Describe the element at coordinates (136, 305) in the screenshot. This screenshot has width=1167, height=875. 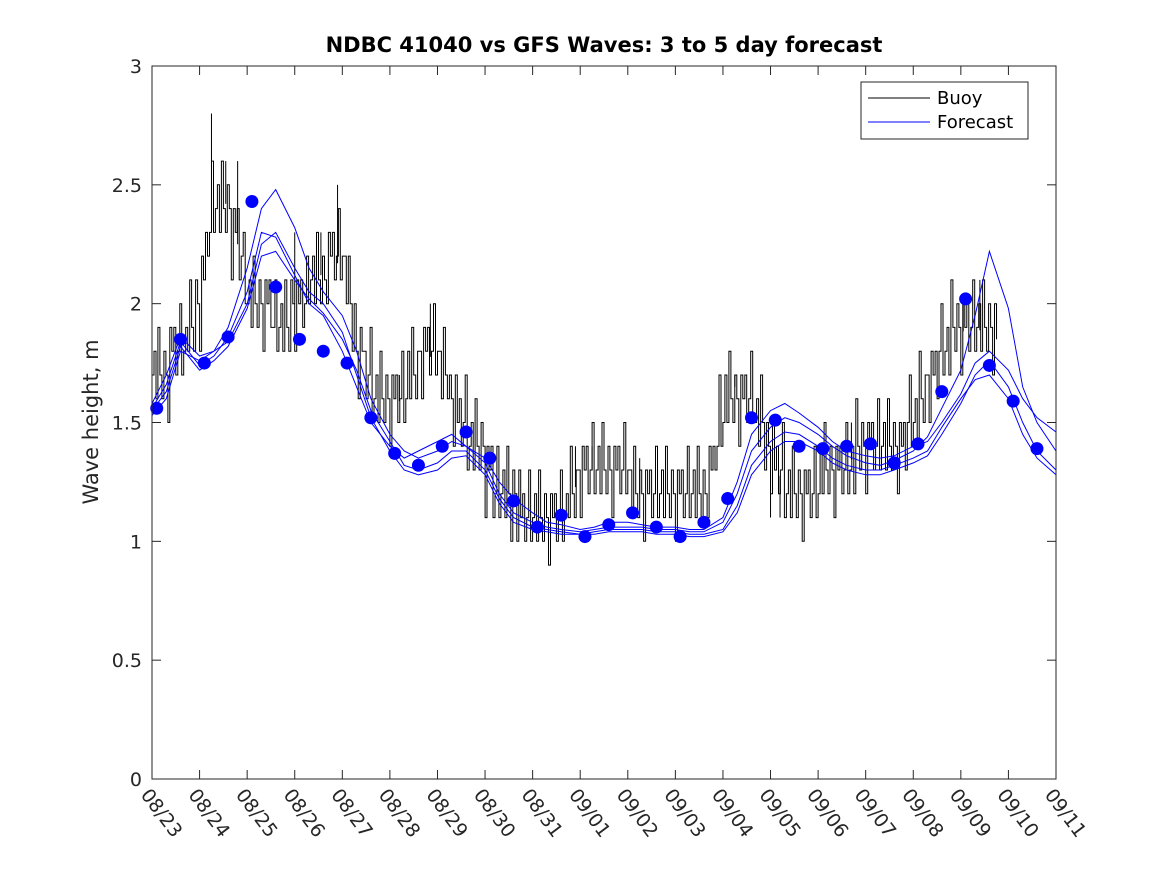
I see `y-tick-label: 2` at that location.